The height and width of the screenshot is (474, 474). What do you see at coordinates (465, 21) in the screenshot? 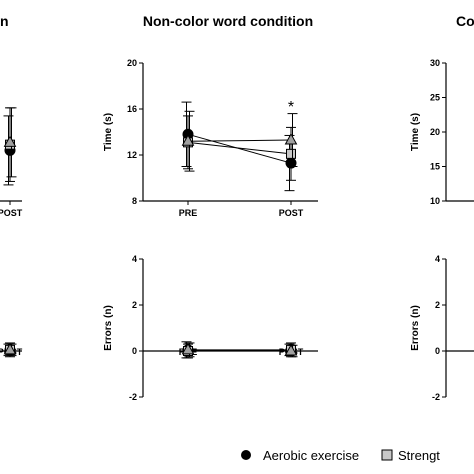
I see `right-panel-title: Co` at bounding box center [465, 21].